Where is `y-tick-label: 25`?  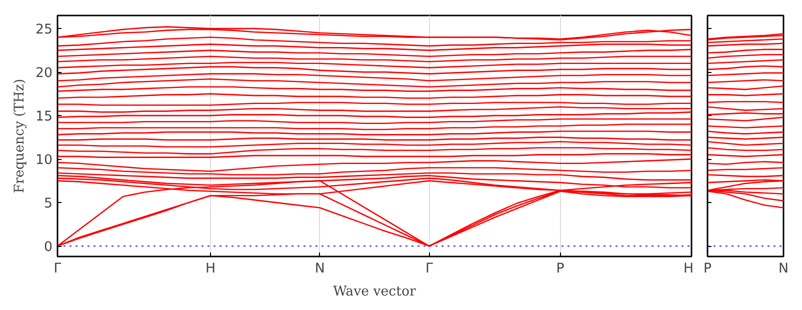 y-tick-label: 25 is located at coordinates (44, 30).